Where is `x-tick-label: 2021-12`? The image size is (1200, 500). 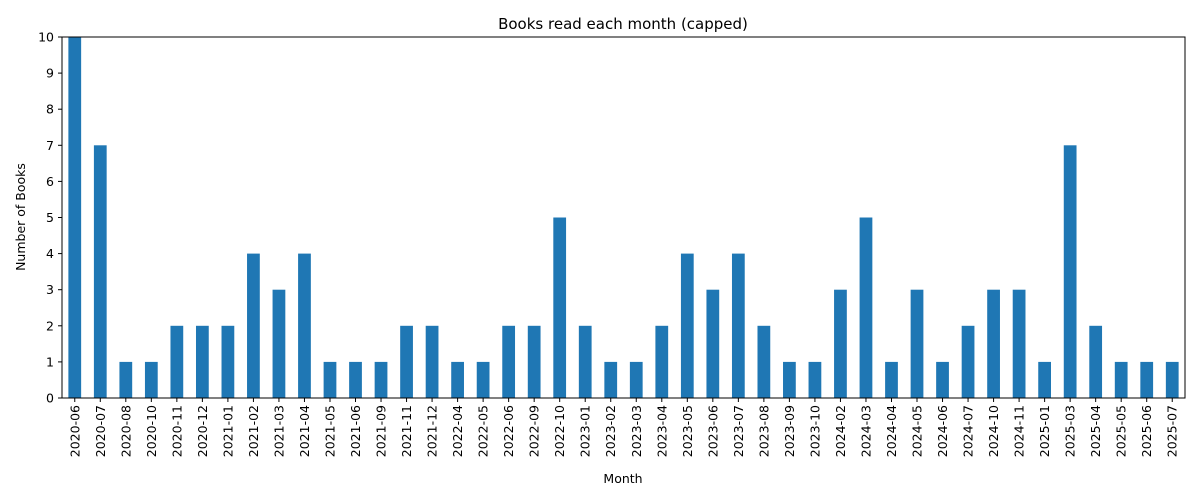 x-tick-label: 2021-12 is located at coordinates (432, 431).